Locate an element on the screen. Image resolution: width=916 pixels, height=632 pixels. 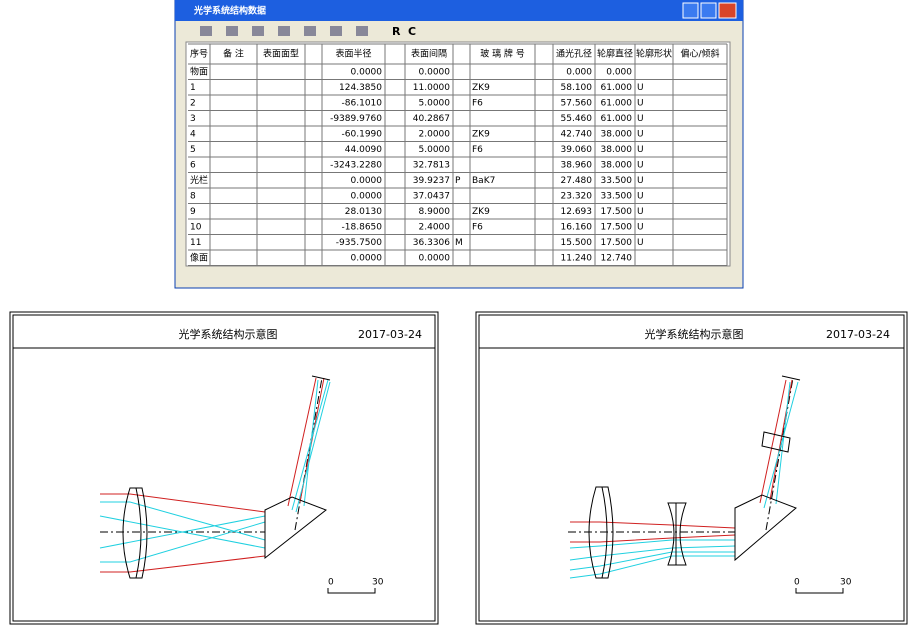
lens-group is located at coordinates (776, 442).